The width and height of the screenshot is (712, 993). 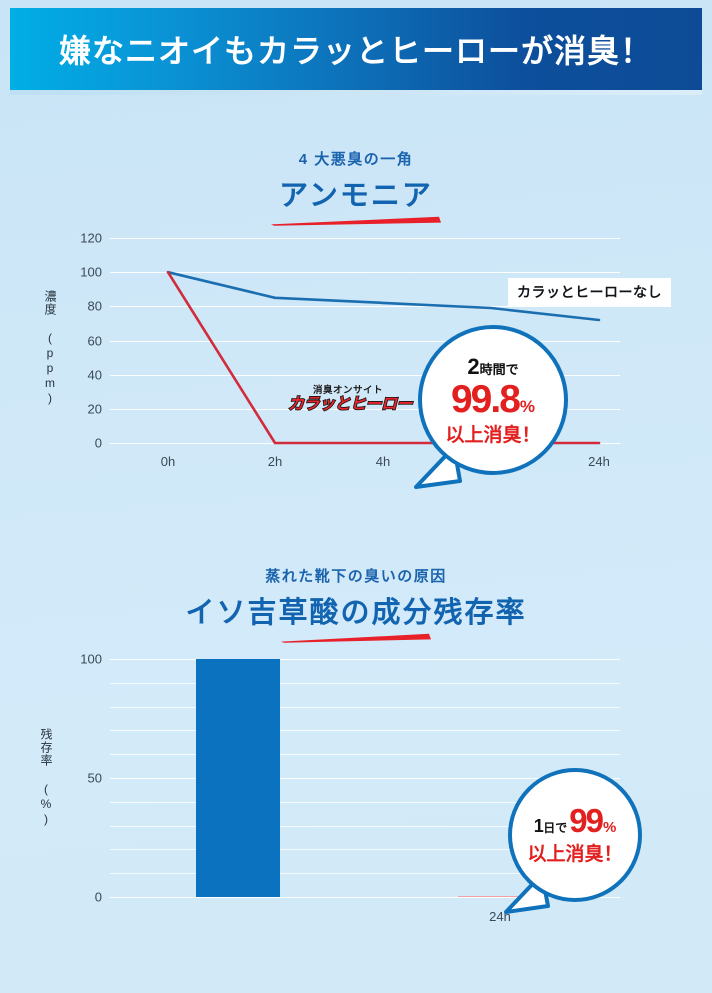 I want to click on ammonia-ytick-120: 120, so click(x=91, y=238).